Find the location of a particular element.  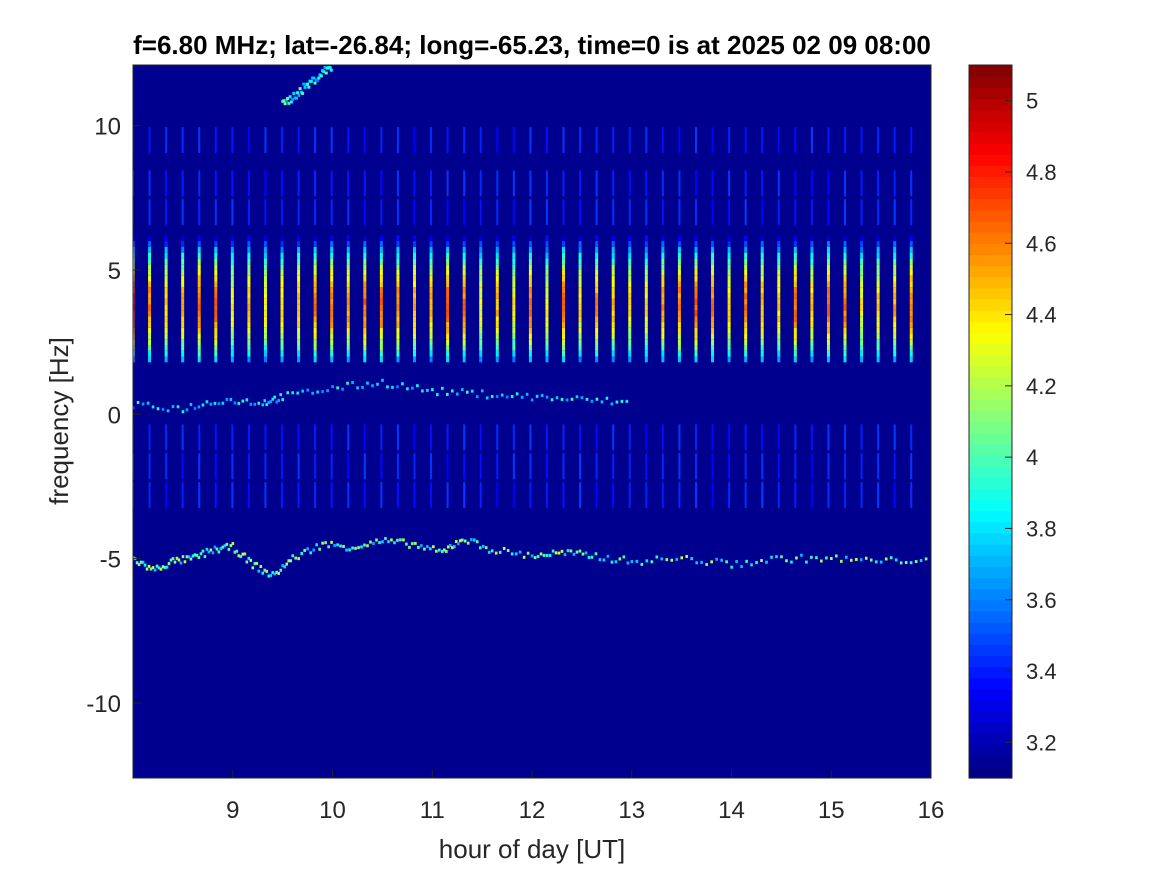

colorbar-frame is located at coordinates (990, 421).